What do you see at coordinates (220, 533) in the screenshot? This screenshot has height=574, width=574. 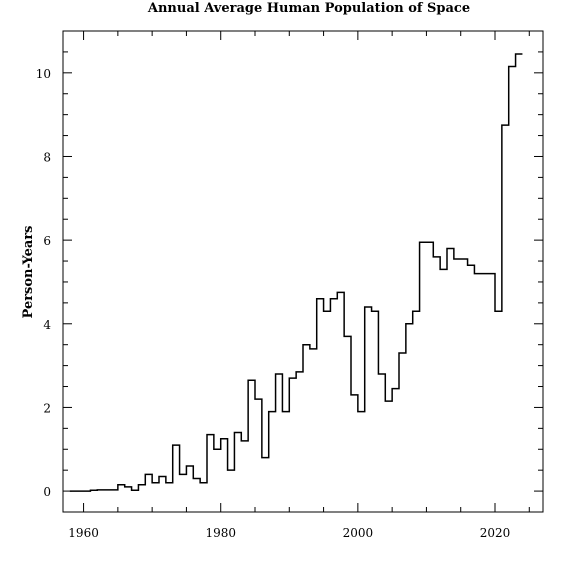 I see `x-tick-label: 1980` at bounding box center [220, 533].